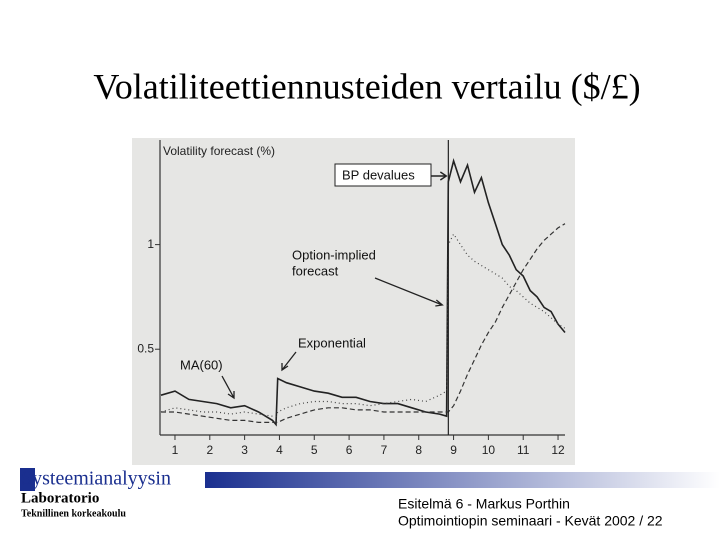 Image resolution: width=720 pixels, height=540 pixels. I want to click on y-tick-label: 1, so click(150, 244).